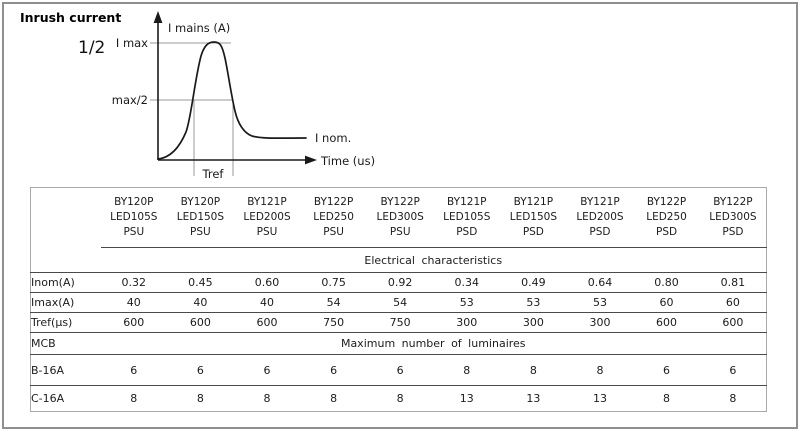 The height and width of the screenshot is (431, 800). I want to click on page-title: Inrush current, so click(71, 17).